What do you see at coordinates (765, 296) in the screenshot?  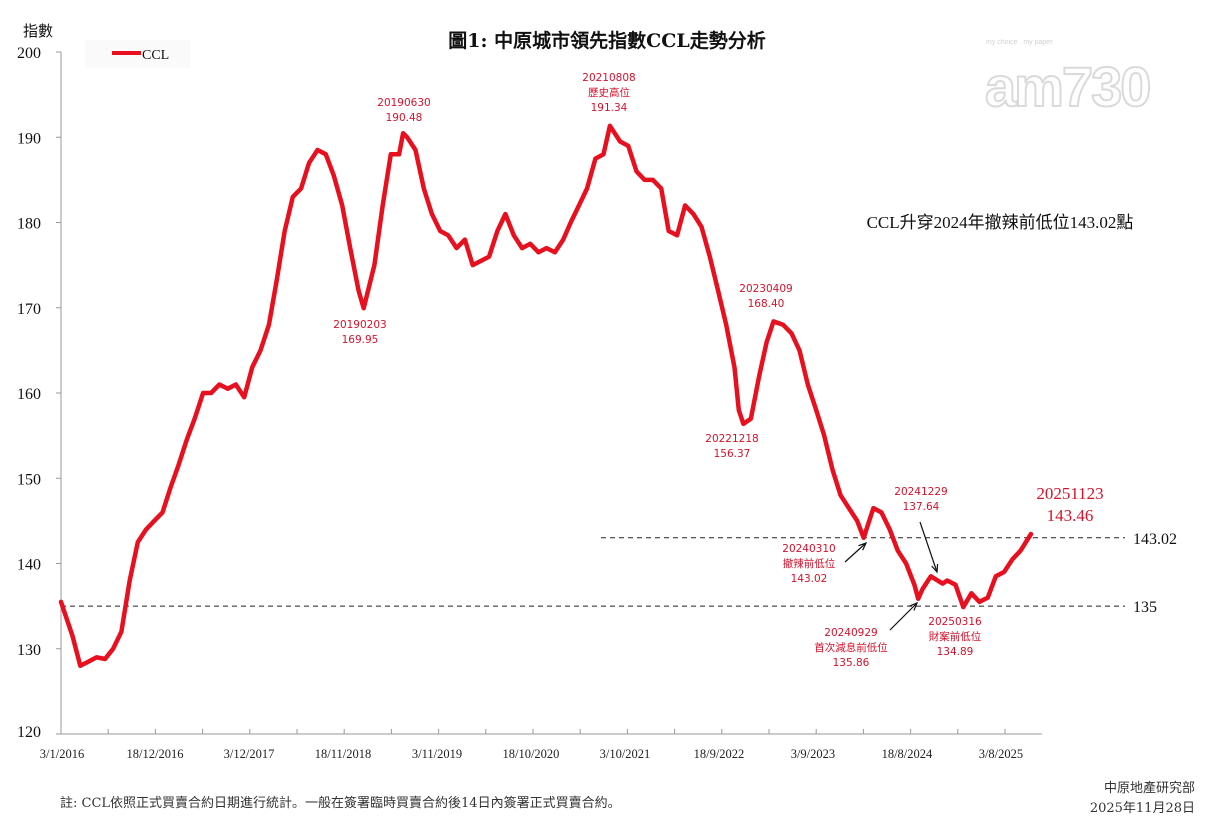 I see `annotation: 20230409 168.40` at bounding box center [765, 296].